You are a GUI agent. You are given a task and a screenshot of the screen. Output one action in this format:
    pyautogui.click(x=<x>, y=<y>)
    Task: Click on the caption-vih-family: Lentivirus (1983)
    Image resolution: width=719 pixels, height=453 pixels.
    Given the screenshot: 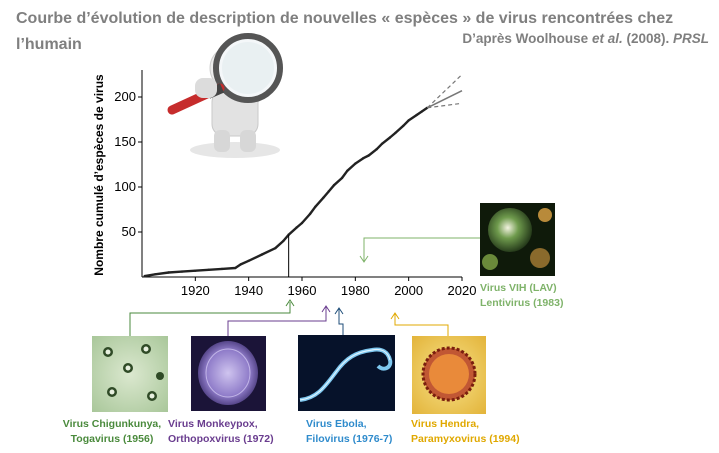 What is the action you would take?
    pyautogui.click(x=522, y=303)
    